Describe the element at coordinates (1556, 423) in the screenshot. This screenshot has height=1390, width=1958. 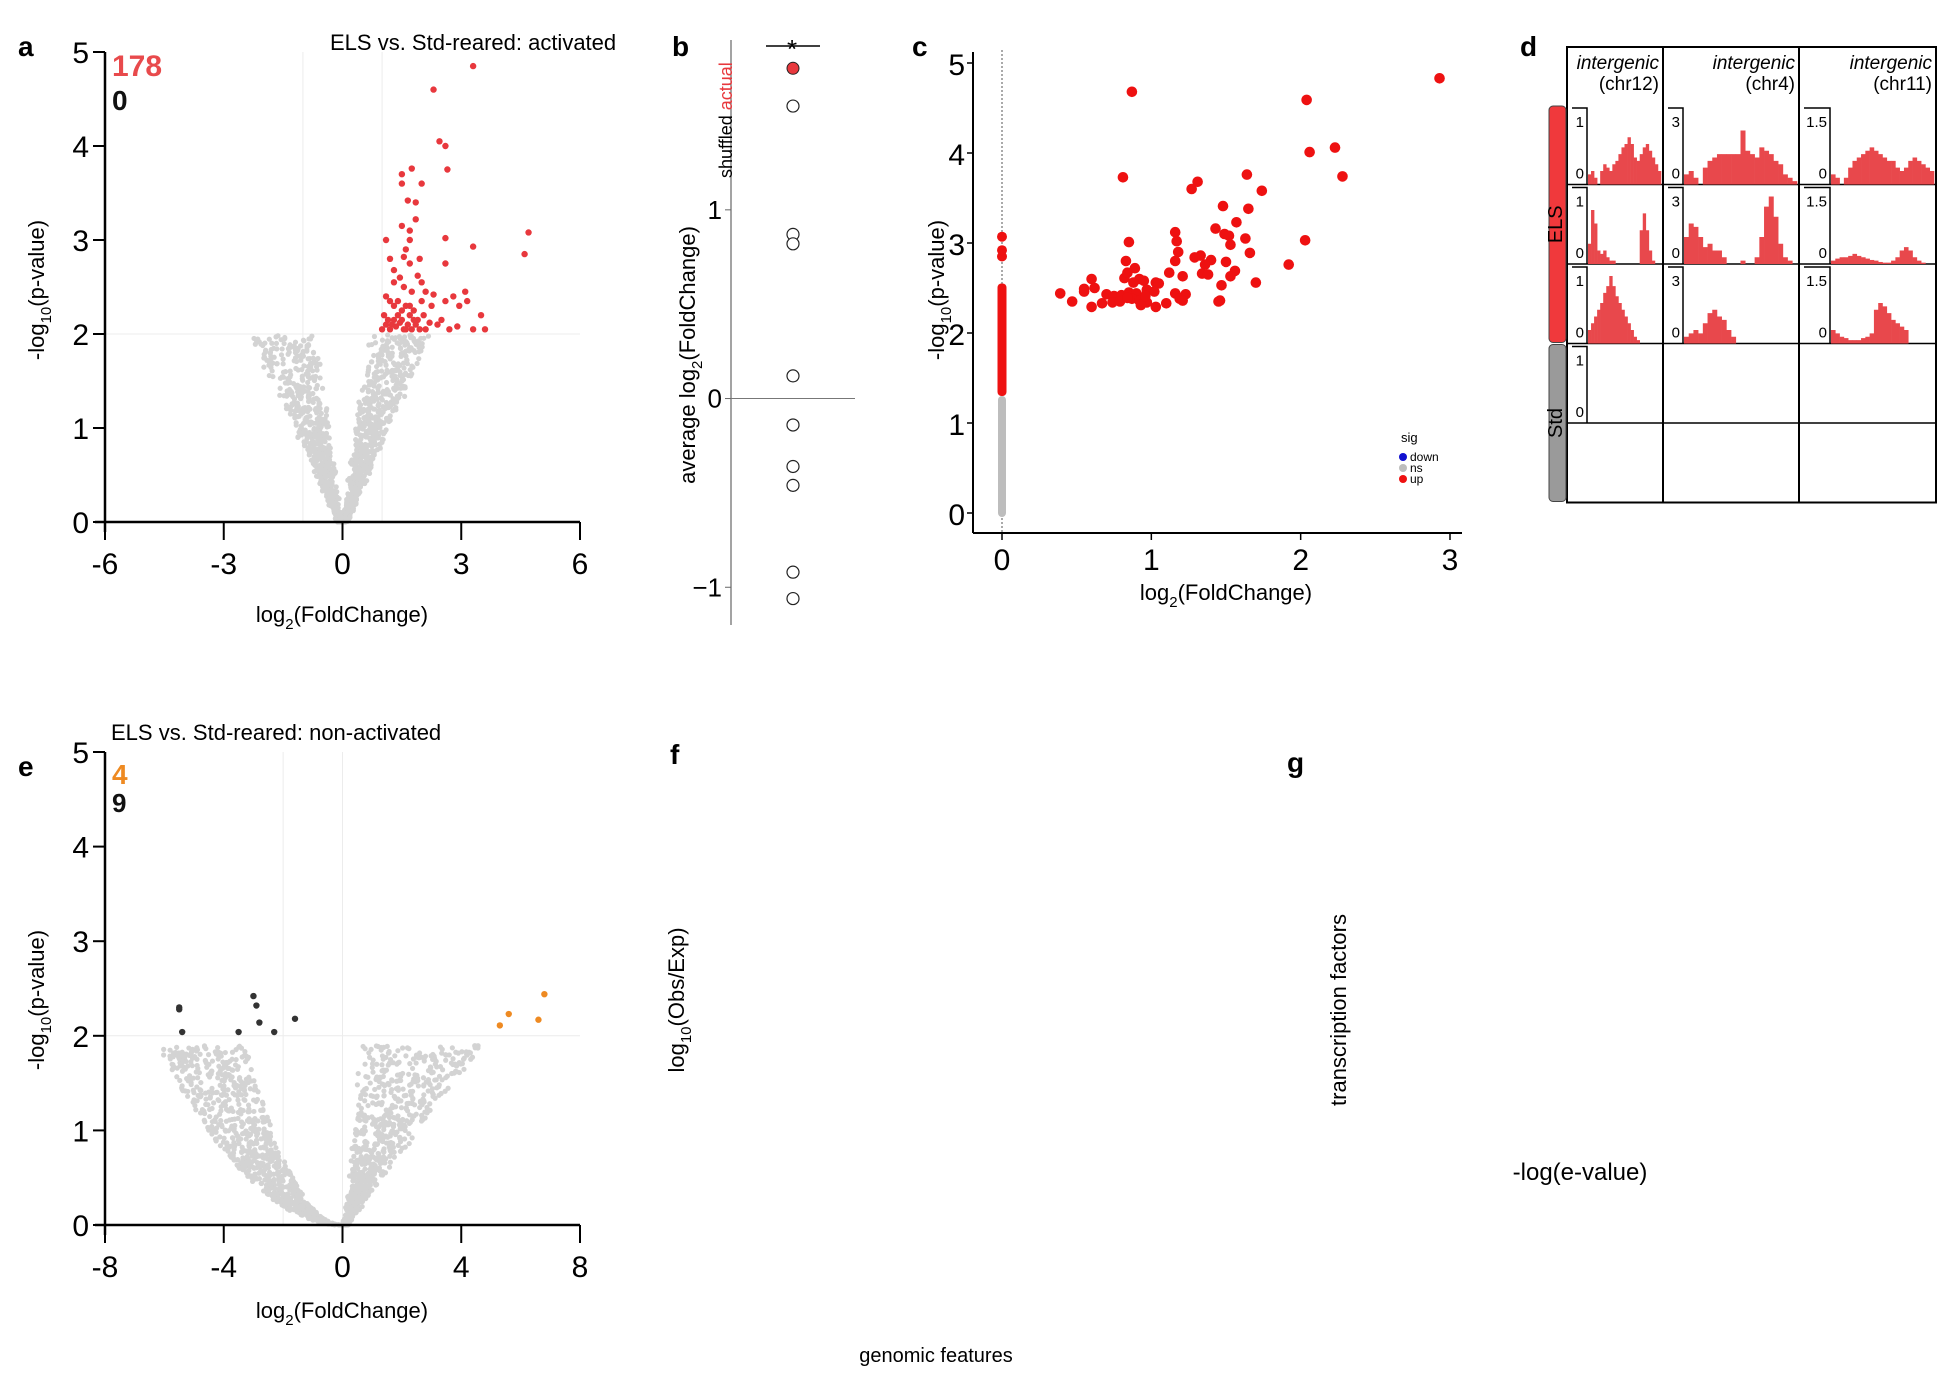
I see `group-label: Std` at that location.